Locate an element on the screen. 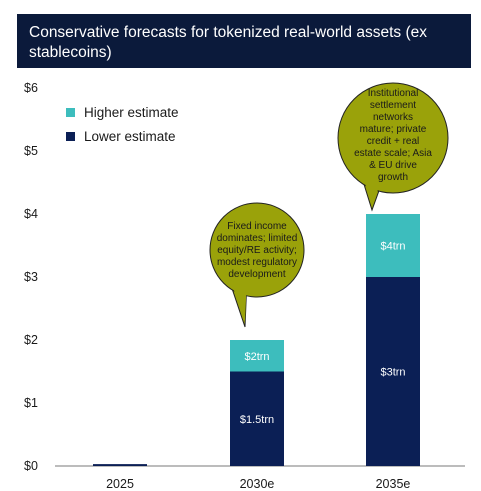 The image size is (481, 491). legend-label: Lower estimate is located at coordinates (130, 136).